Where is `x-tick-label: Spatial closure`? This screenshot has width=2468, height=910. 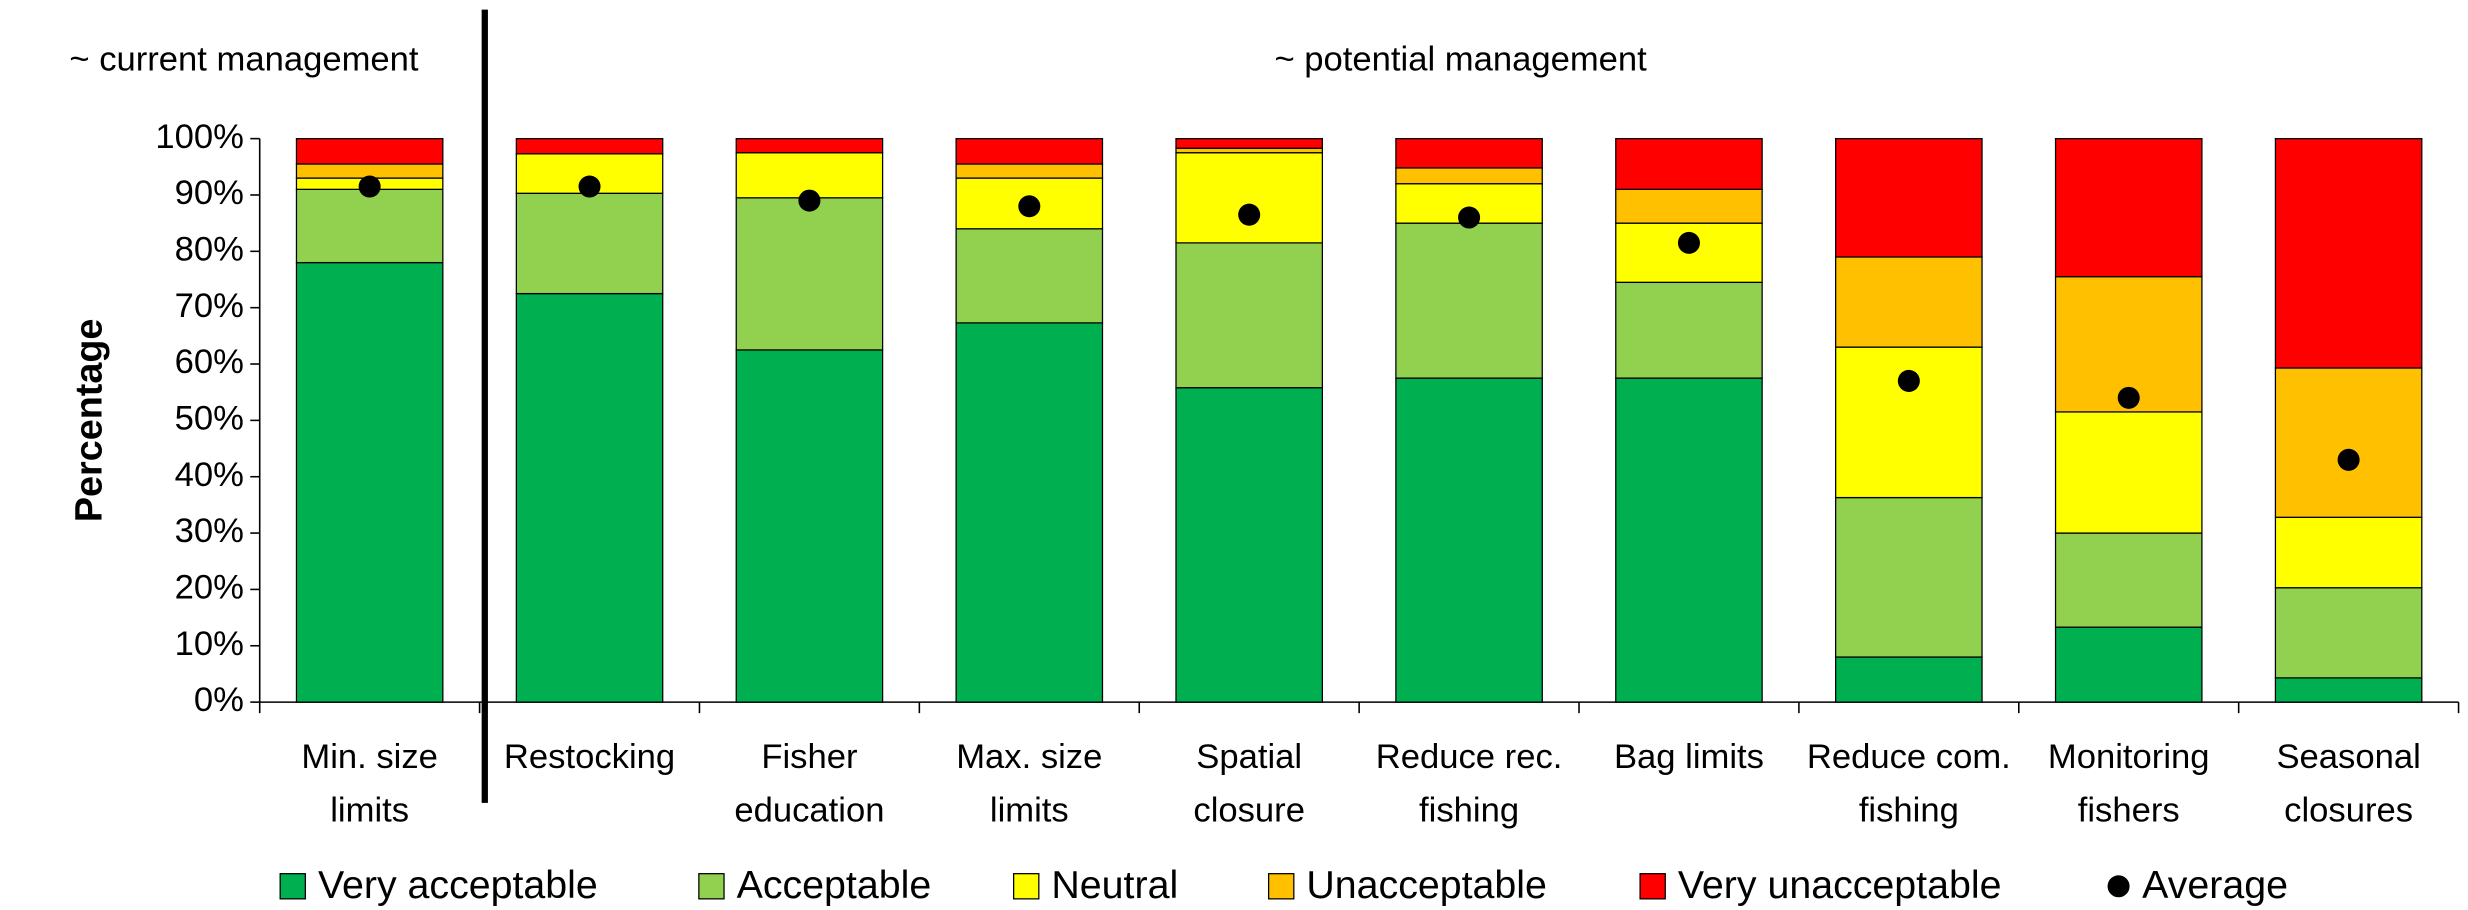 x-tick-label: Spatial closure is located at coordinates (1249, 784).